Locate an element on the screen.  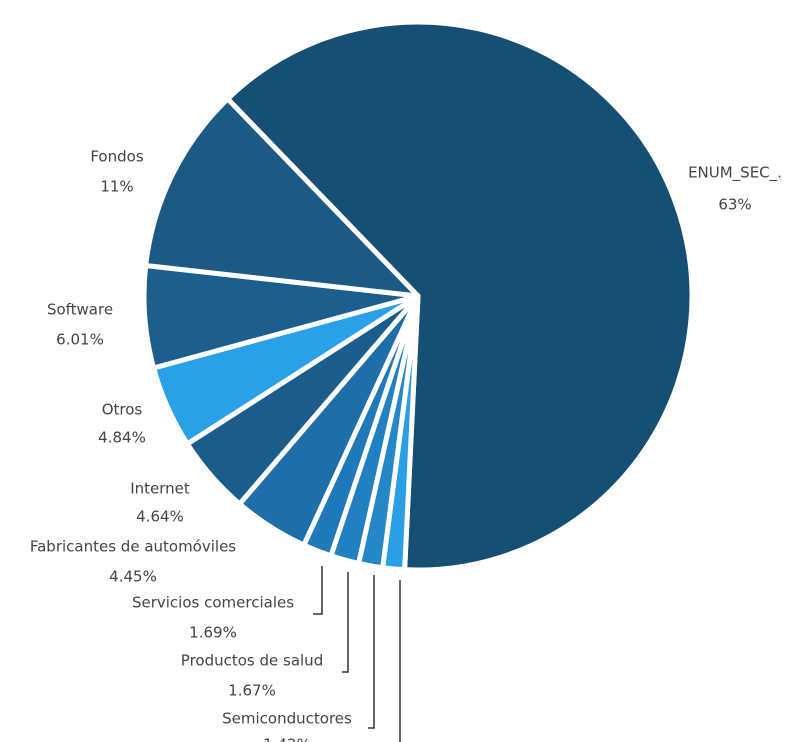
value-label: 4.45% is located at coordinates (133, 577).